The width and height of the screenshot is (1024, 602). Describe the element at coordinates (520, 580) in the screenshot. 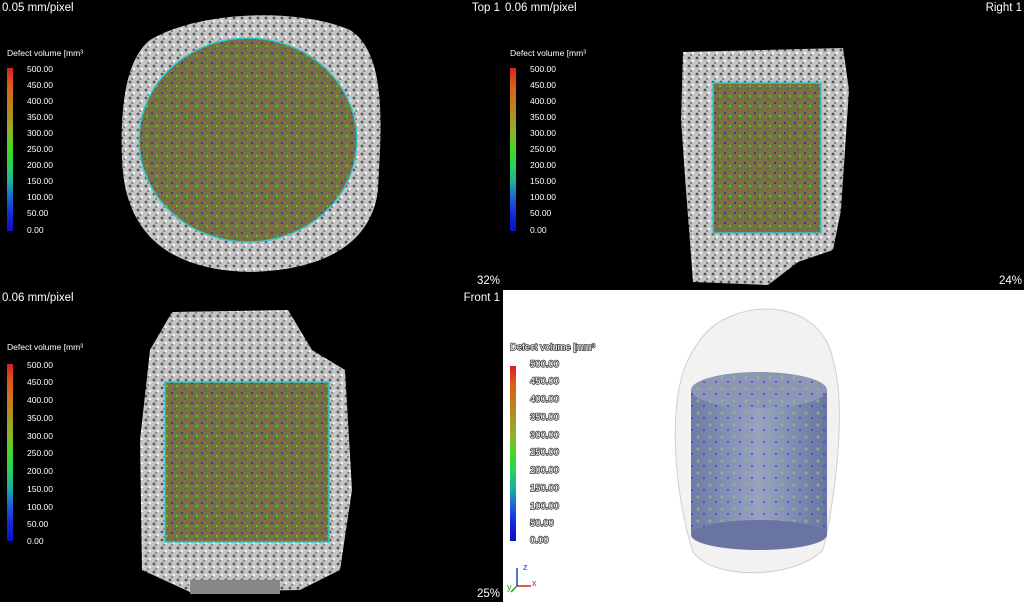

I see `axes-triad` at that location.